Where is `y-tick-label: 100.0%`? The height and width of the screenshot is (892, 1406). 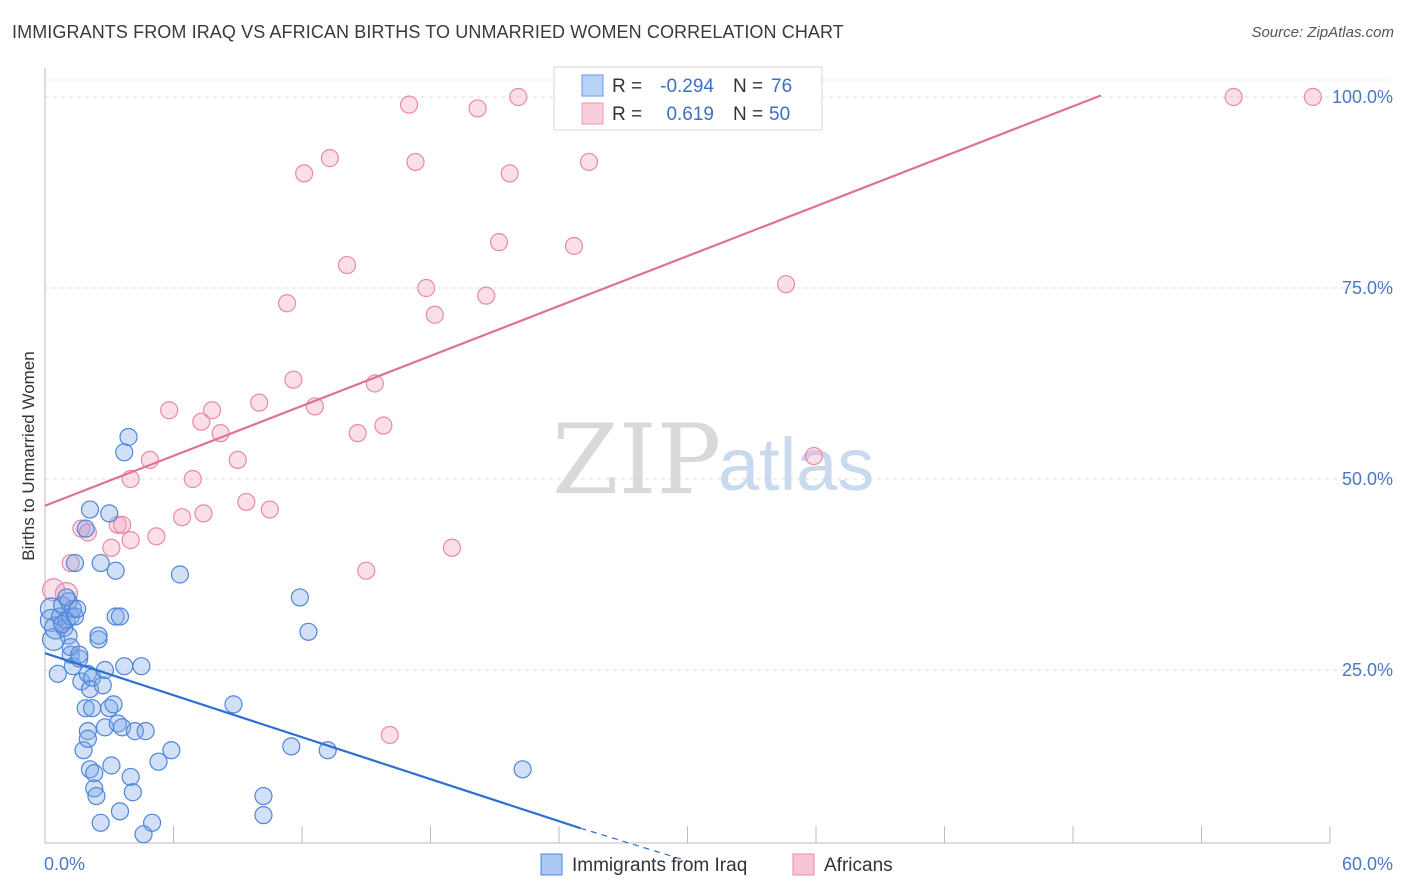 y-tick-label: 100.0% is located at coordinates (1362, 97).